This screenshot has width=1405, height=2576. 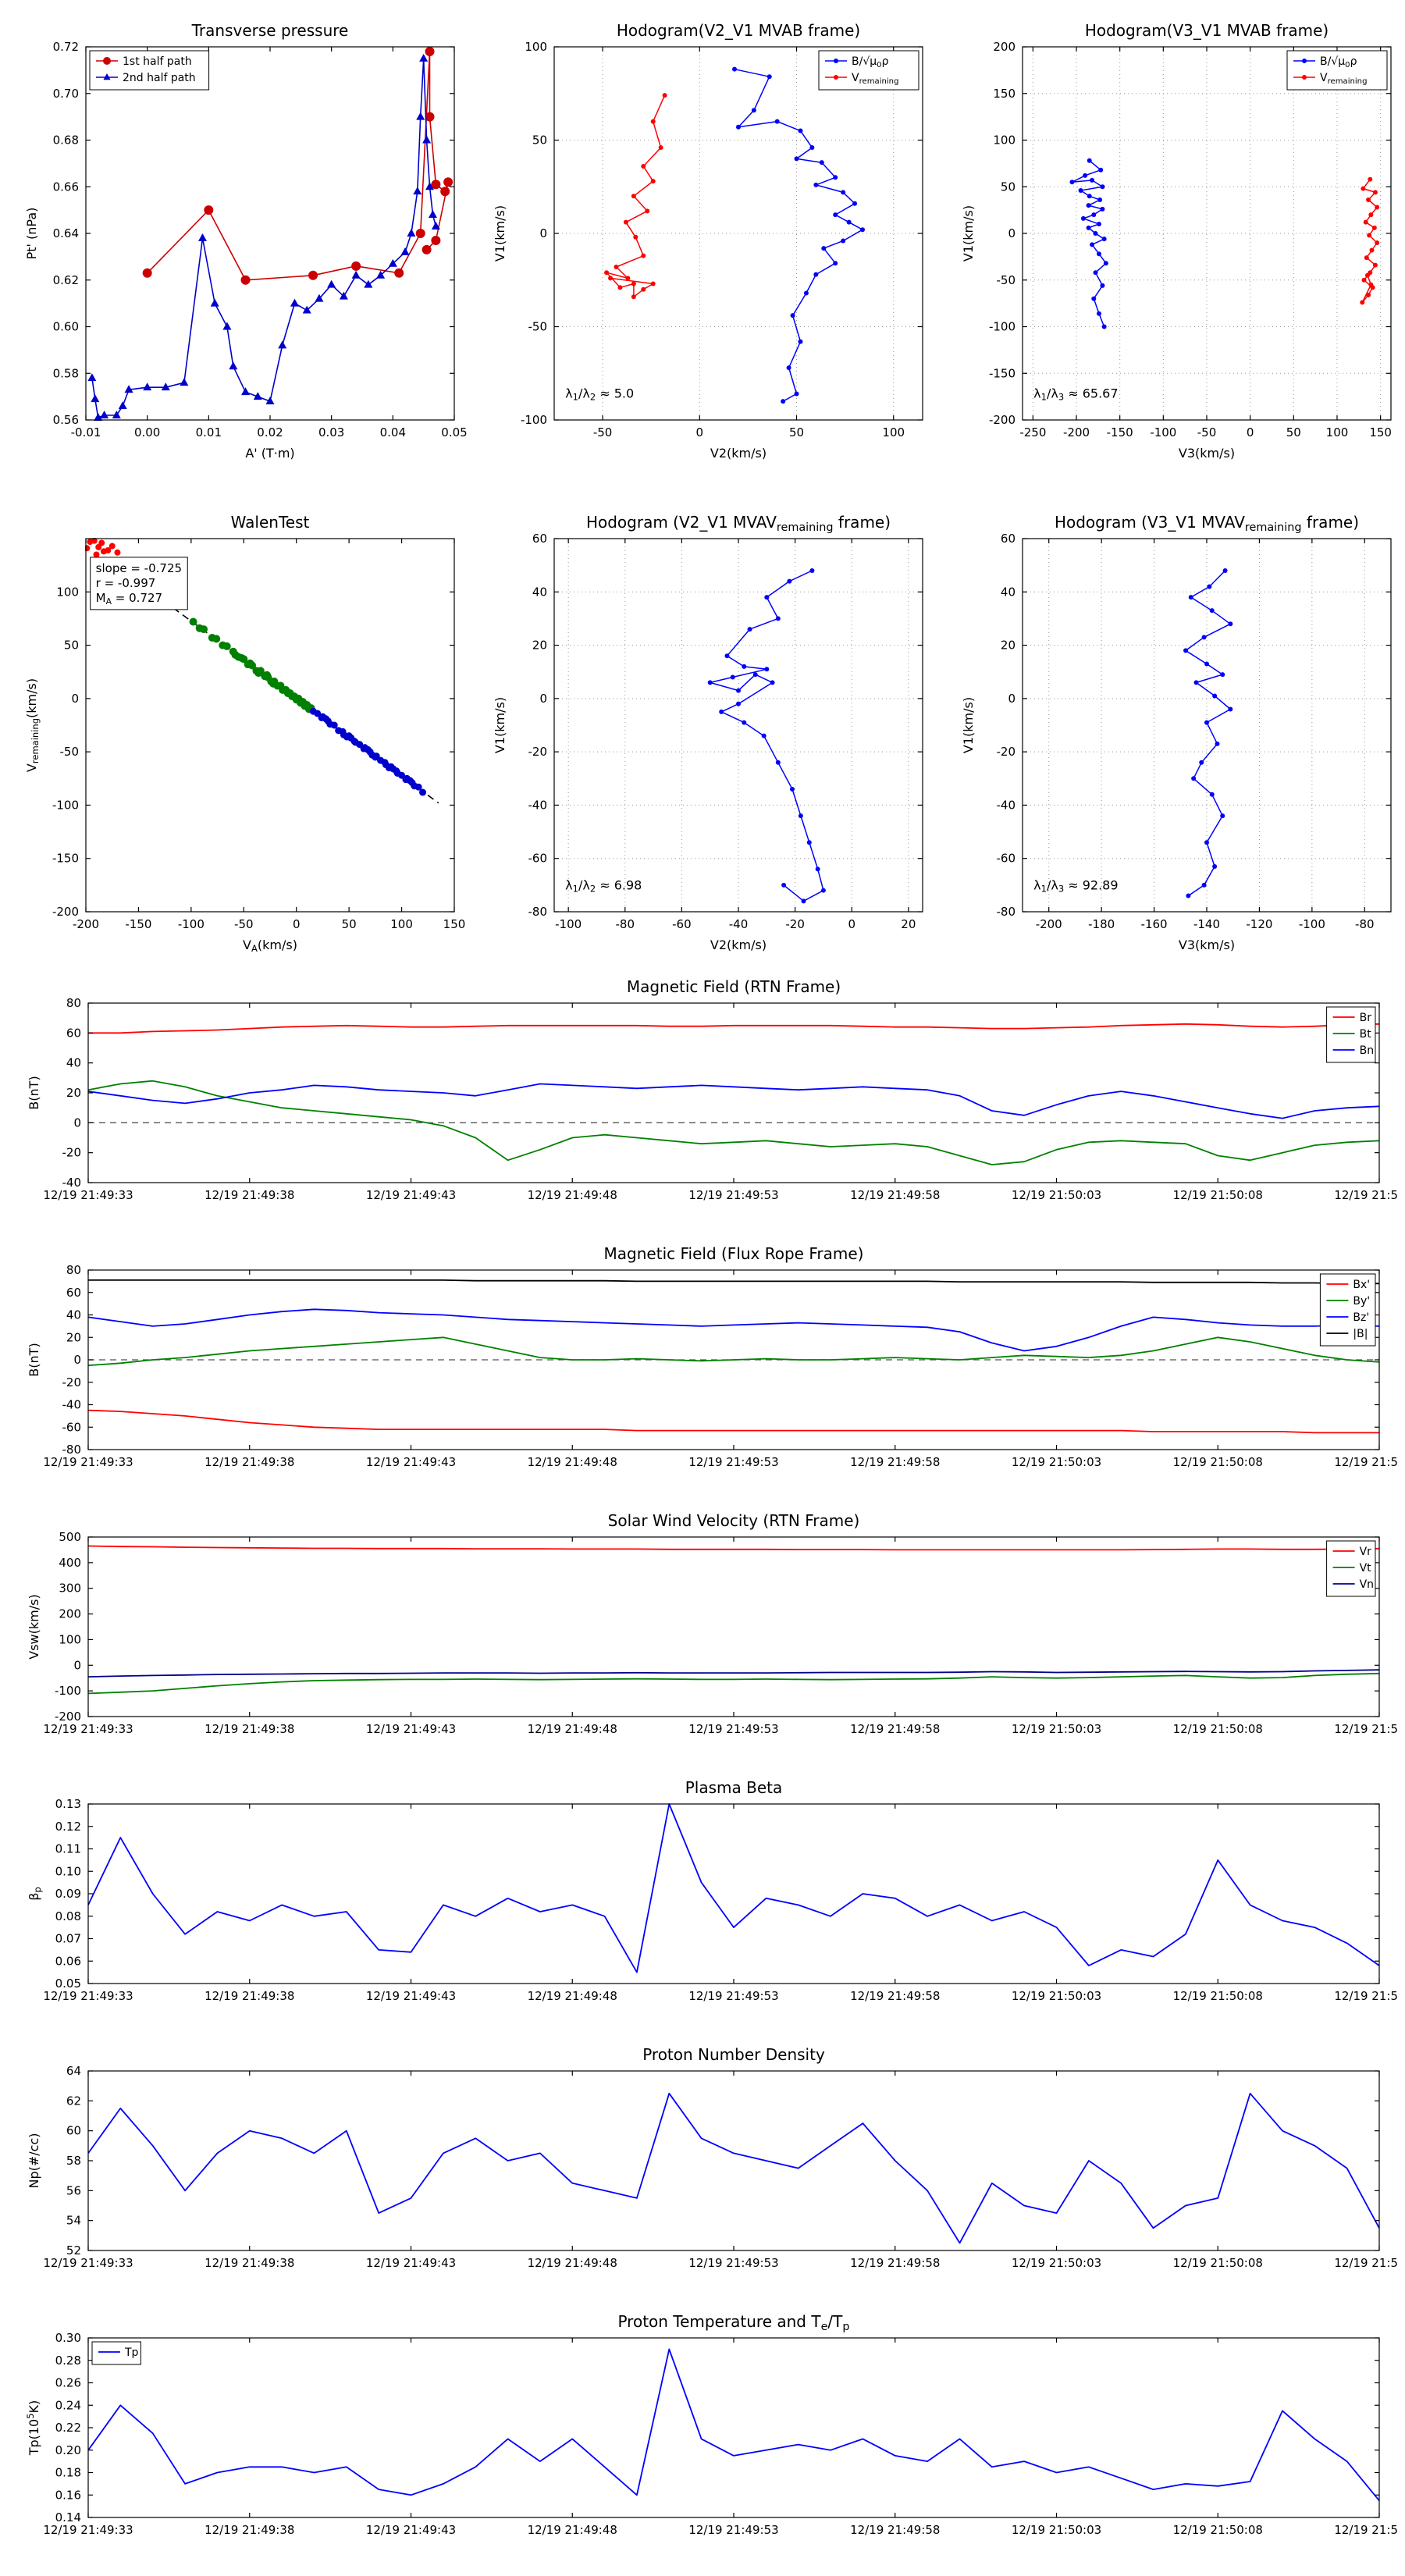 I want to click on svg-text: Vremaining, so click(x=875, y=79).